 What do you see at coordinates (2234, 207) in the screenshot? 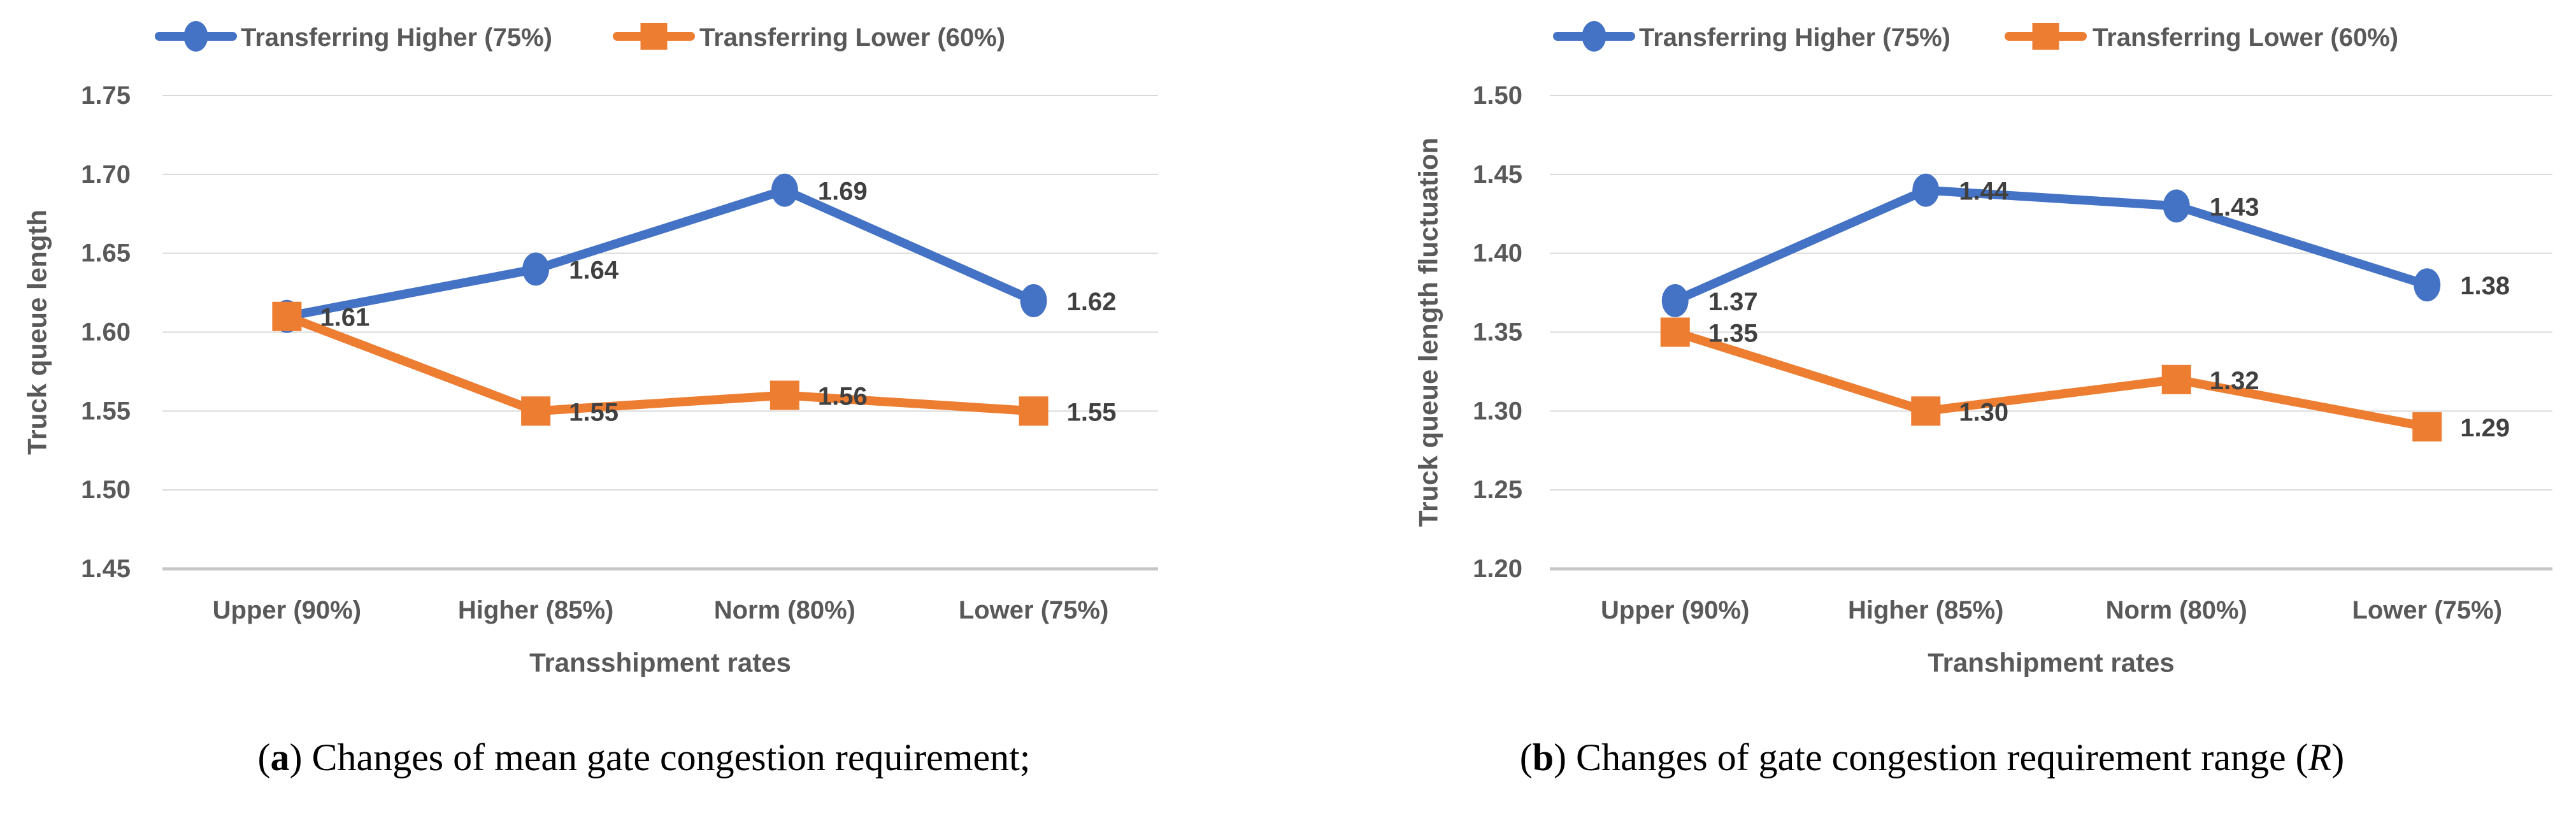
I see `data-label: 1.43` at bounding box center [2234, 207].